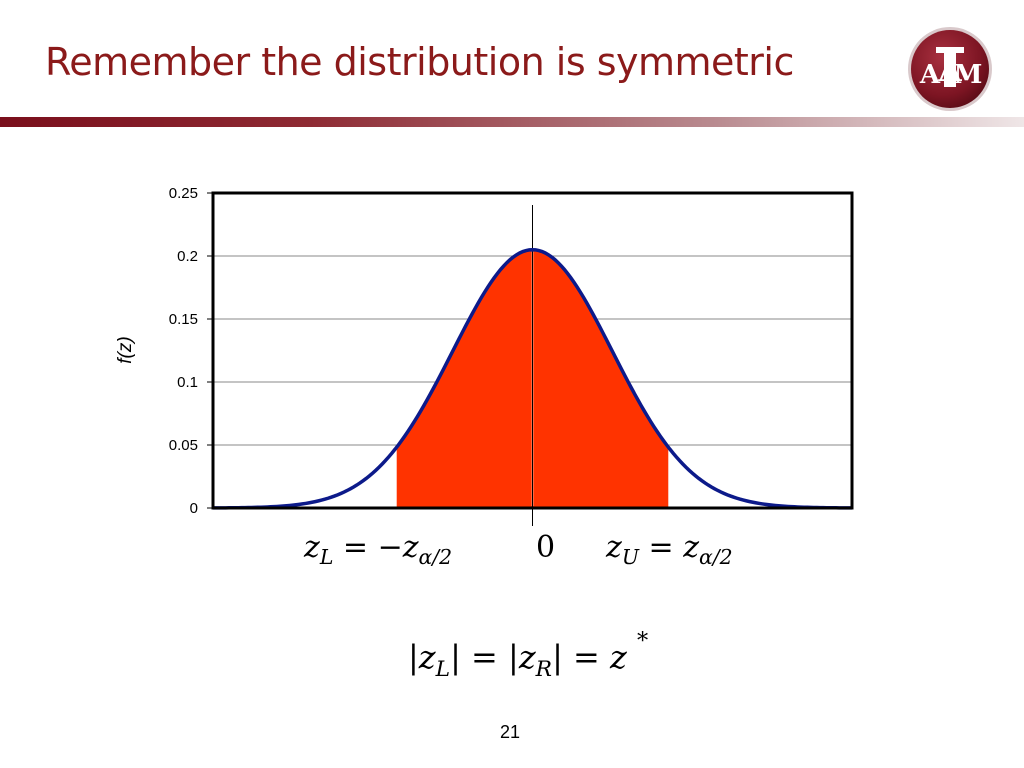 The image size is (1024, 768). What do you see at coordinates (183, 319) in the screenshot?
I see `y-tick-label: 0.15` at bounding box center [183, 319].